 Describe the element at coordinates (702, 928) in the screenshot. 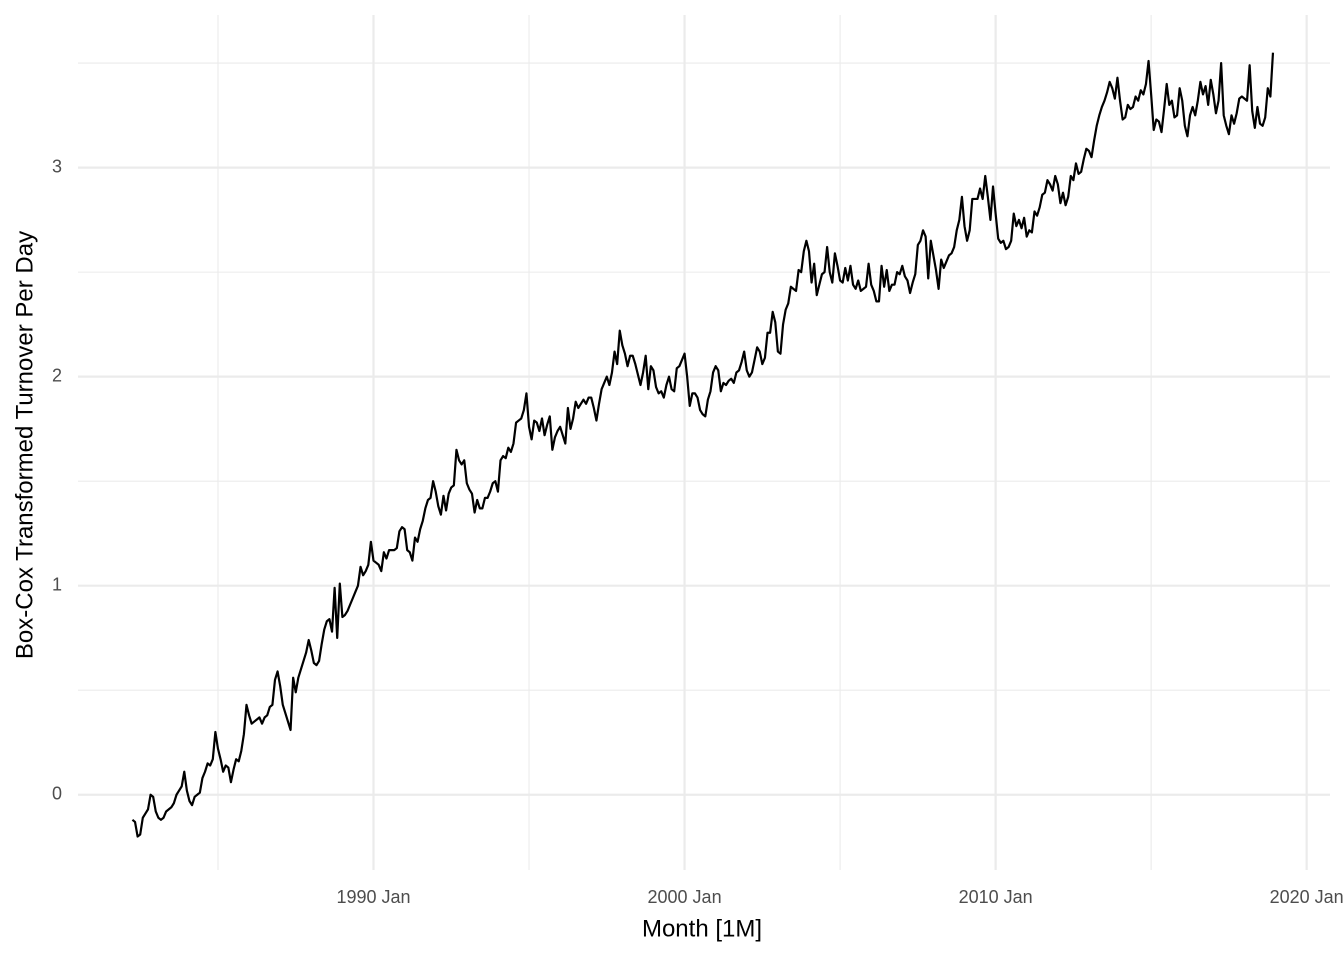

I see `x-axis-title: Month [1M]` at that location.